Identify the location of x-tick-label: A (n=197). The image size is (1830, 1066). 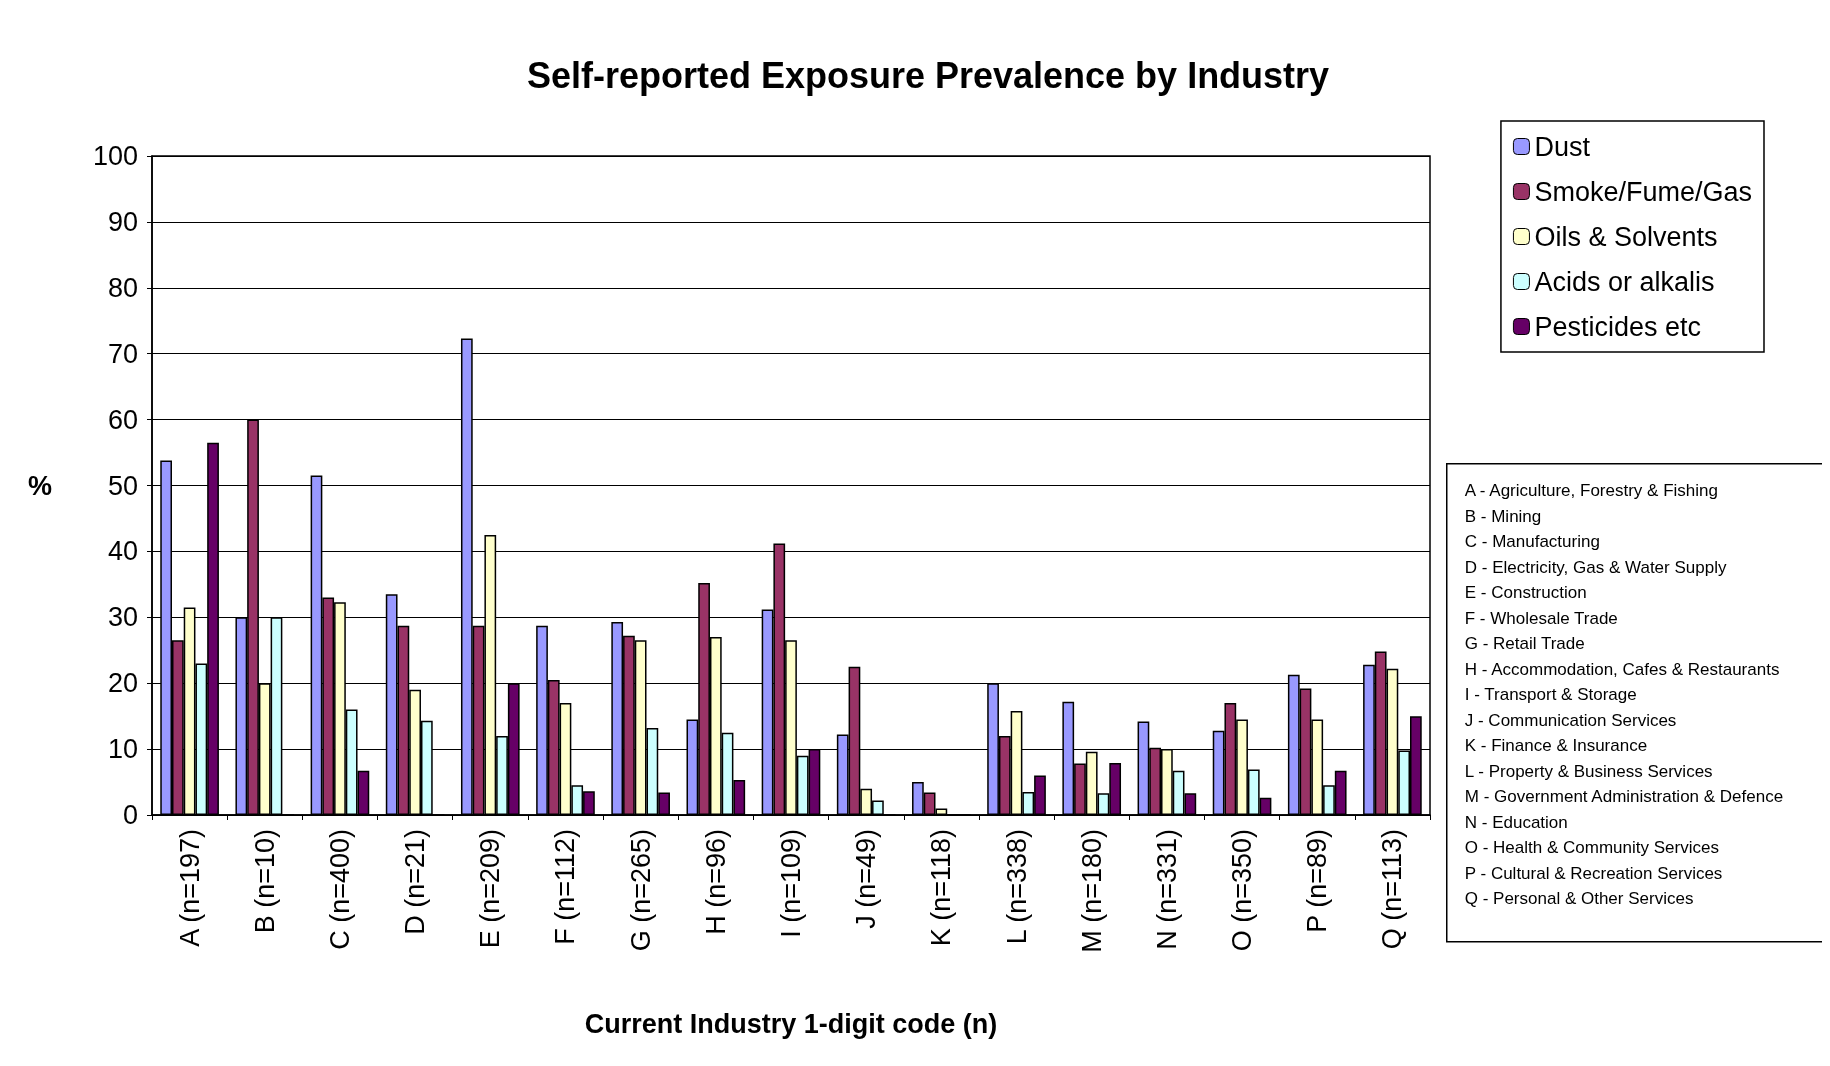
(189, 888).